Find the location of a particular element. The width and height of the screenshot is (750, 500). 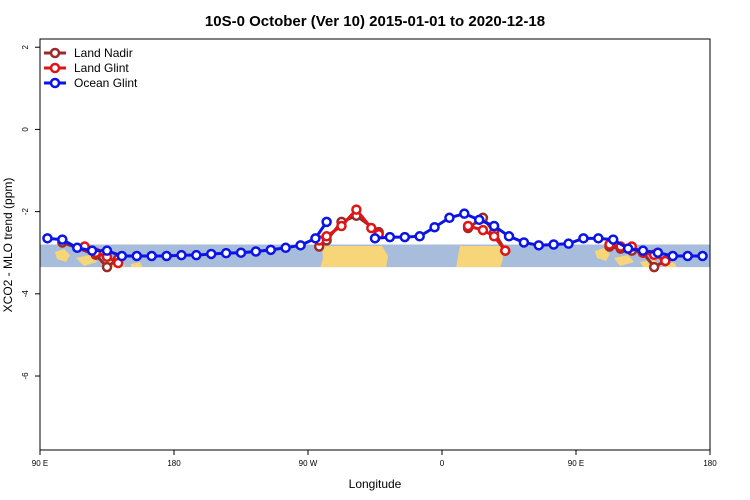

y-tick-label: -4 is located at coordinates (25, 294).